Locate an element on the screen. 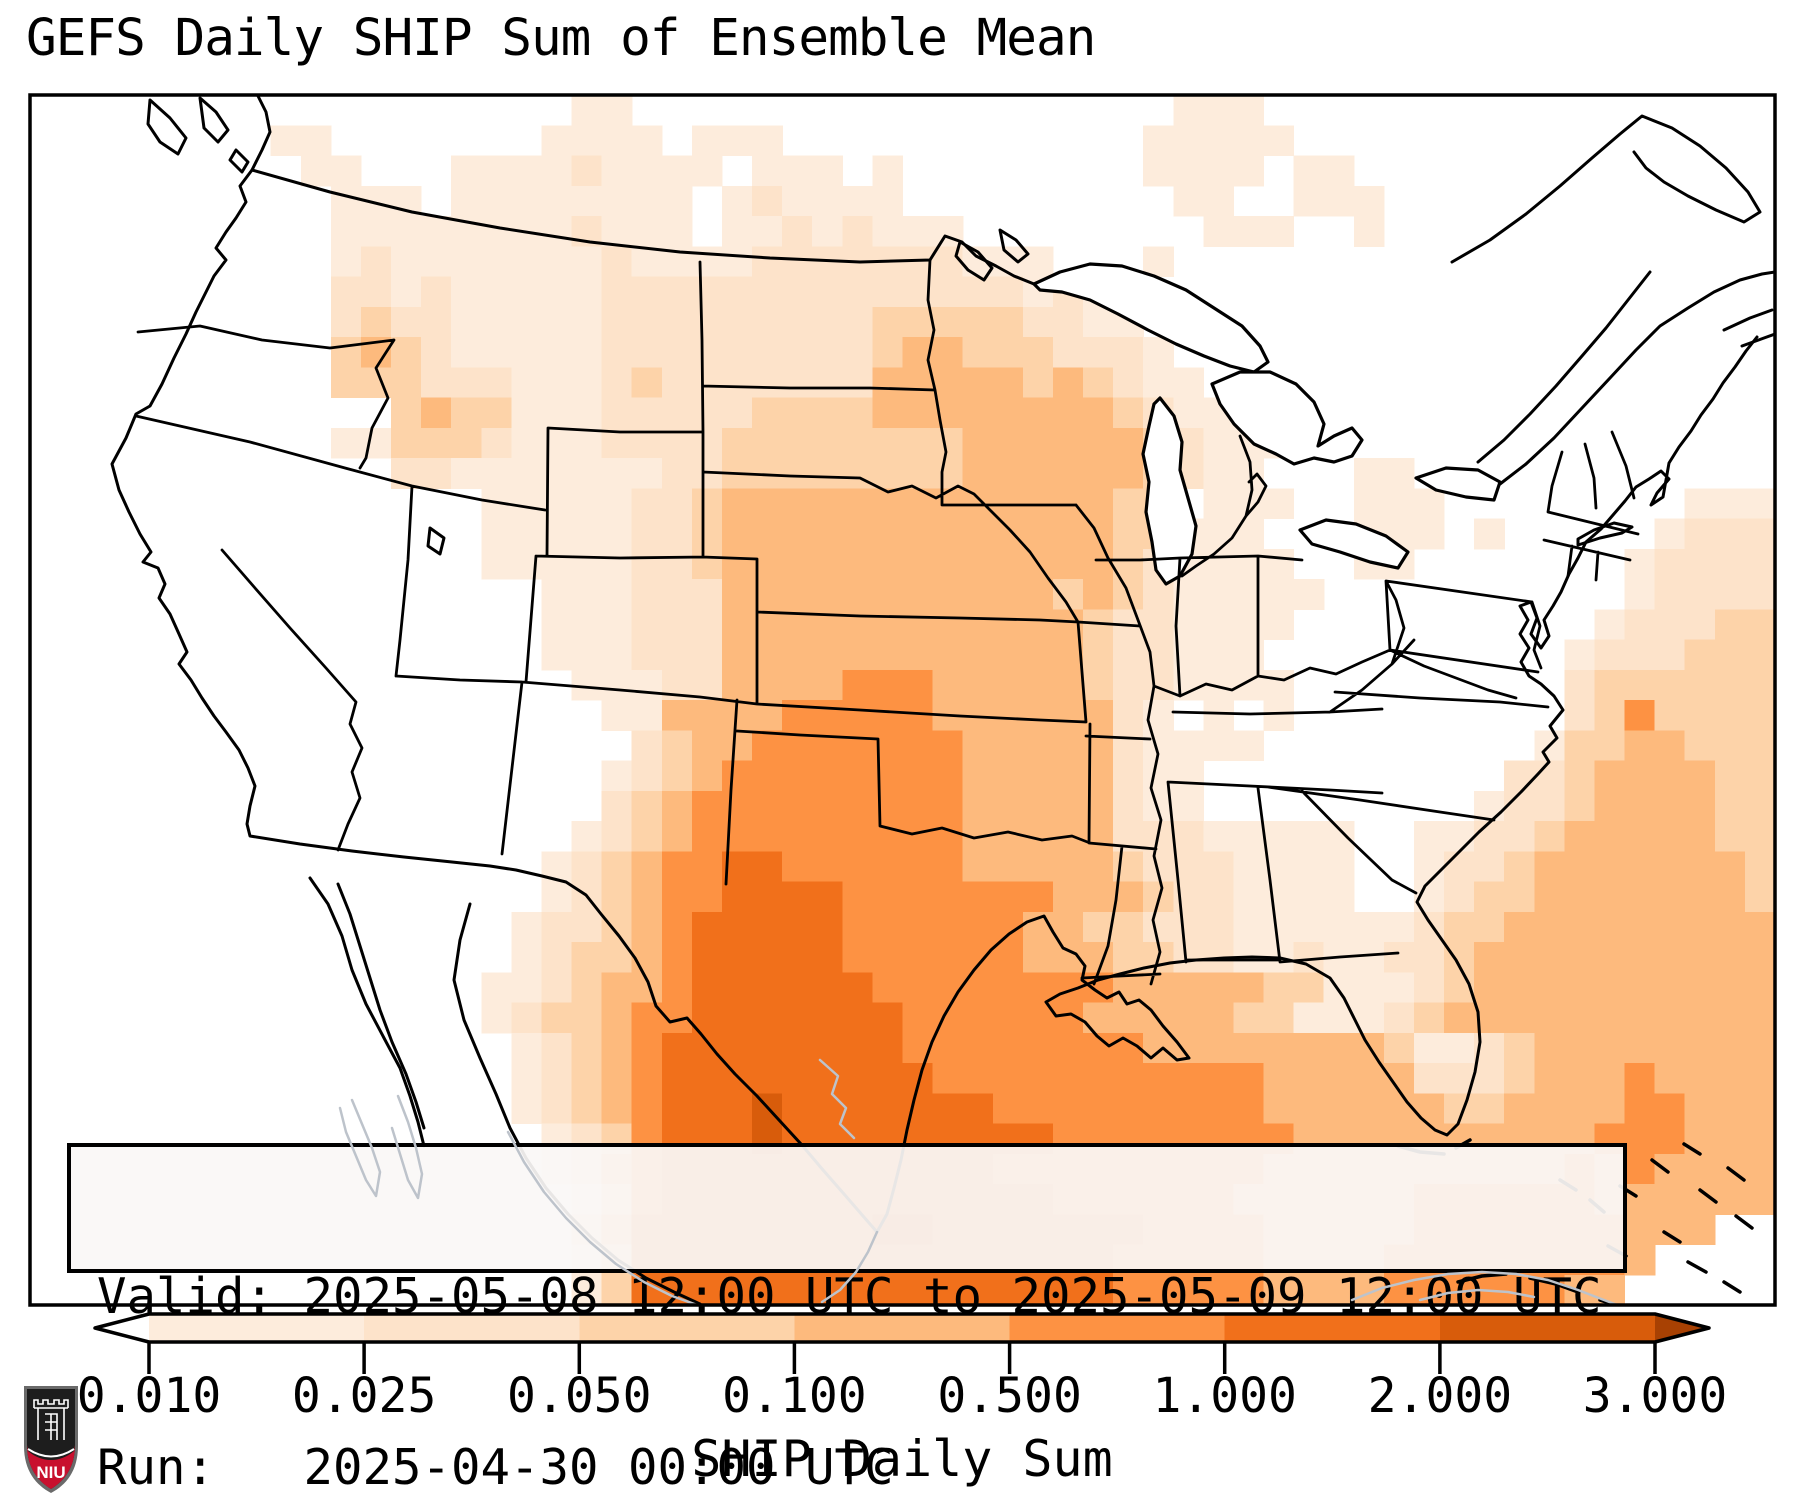 The height and width of the screenshot is (1500, 1803). niu-logo: NIU is located at coordinates (51, 1439).